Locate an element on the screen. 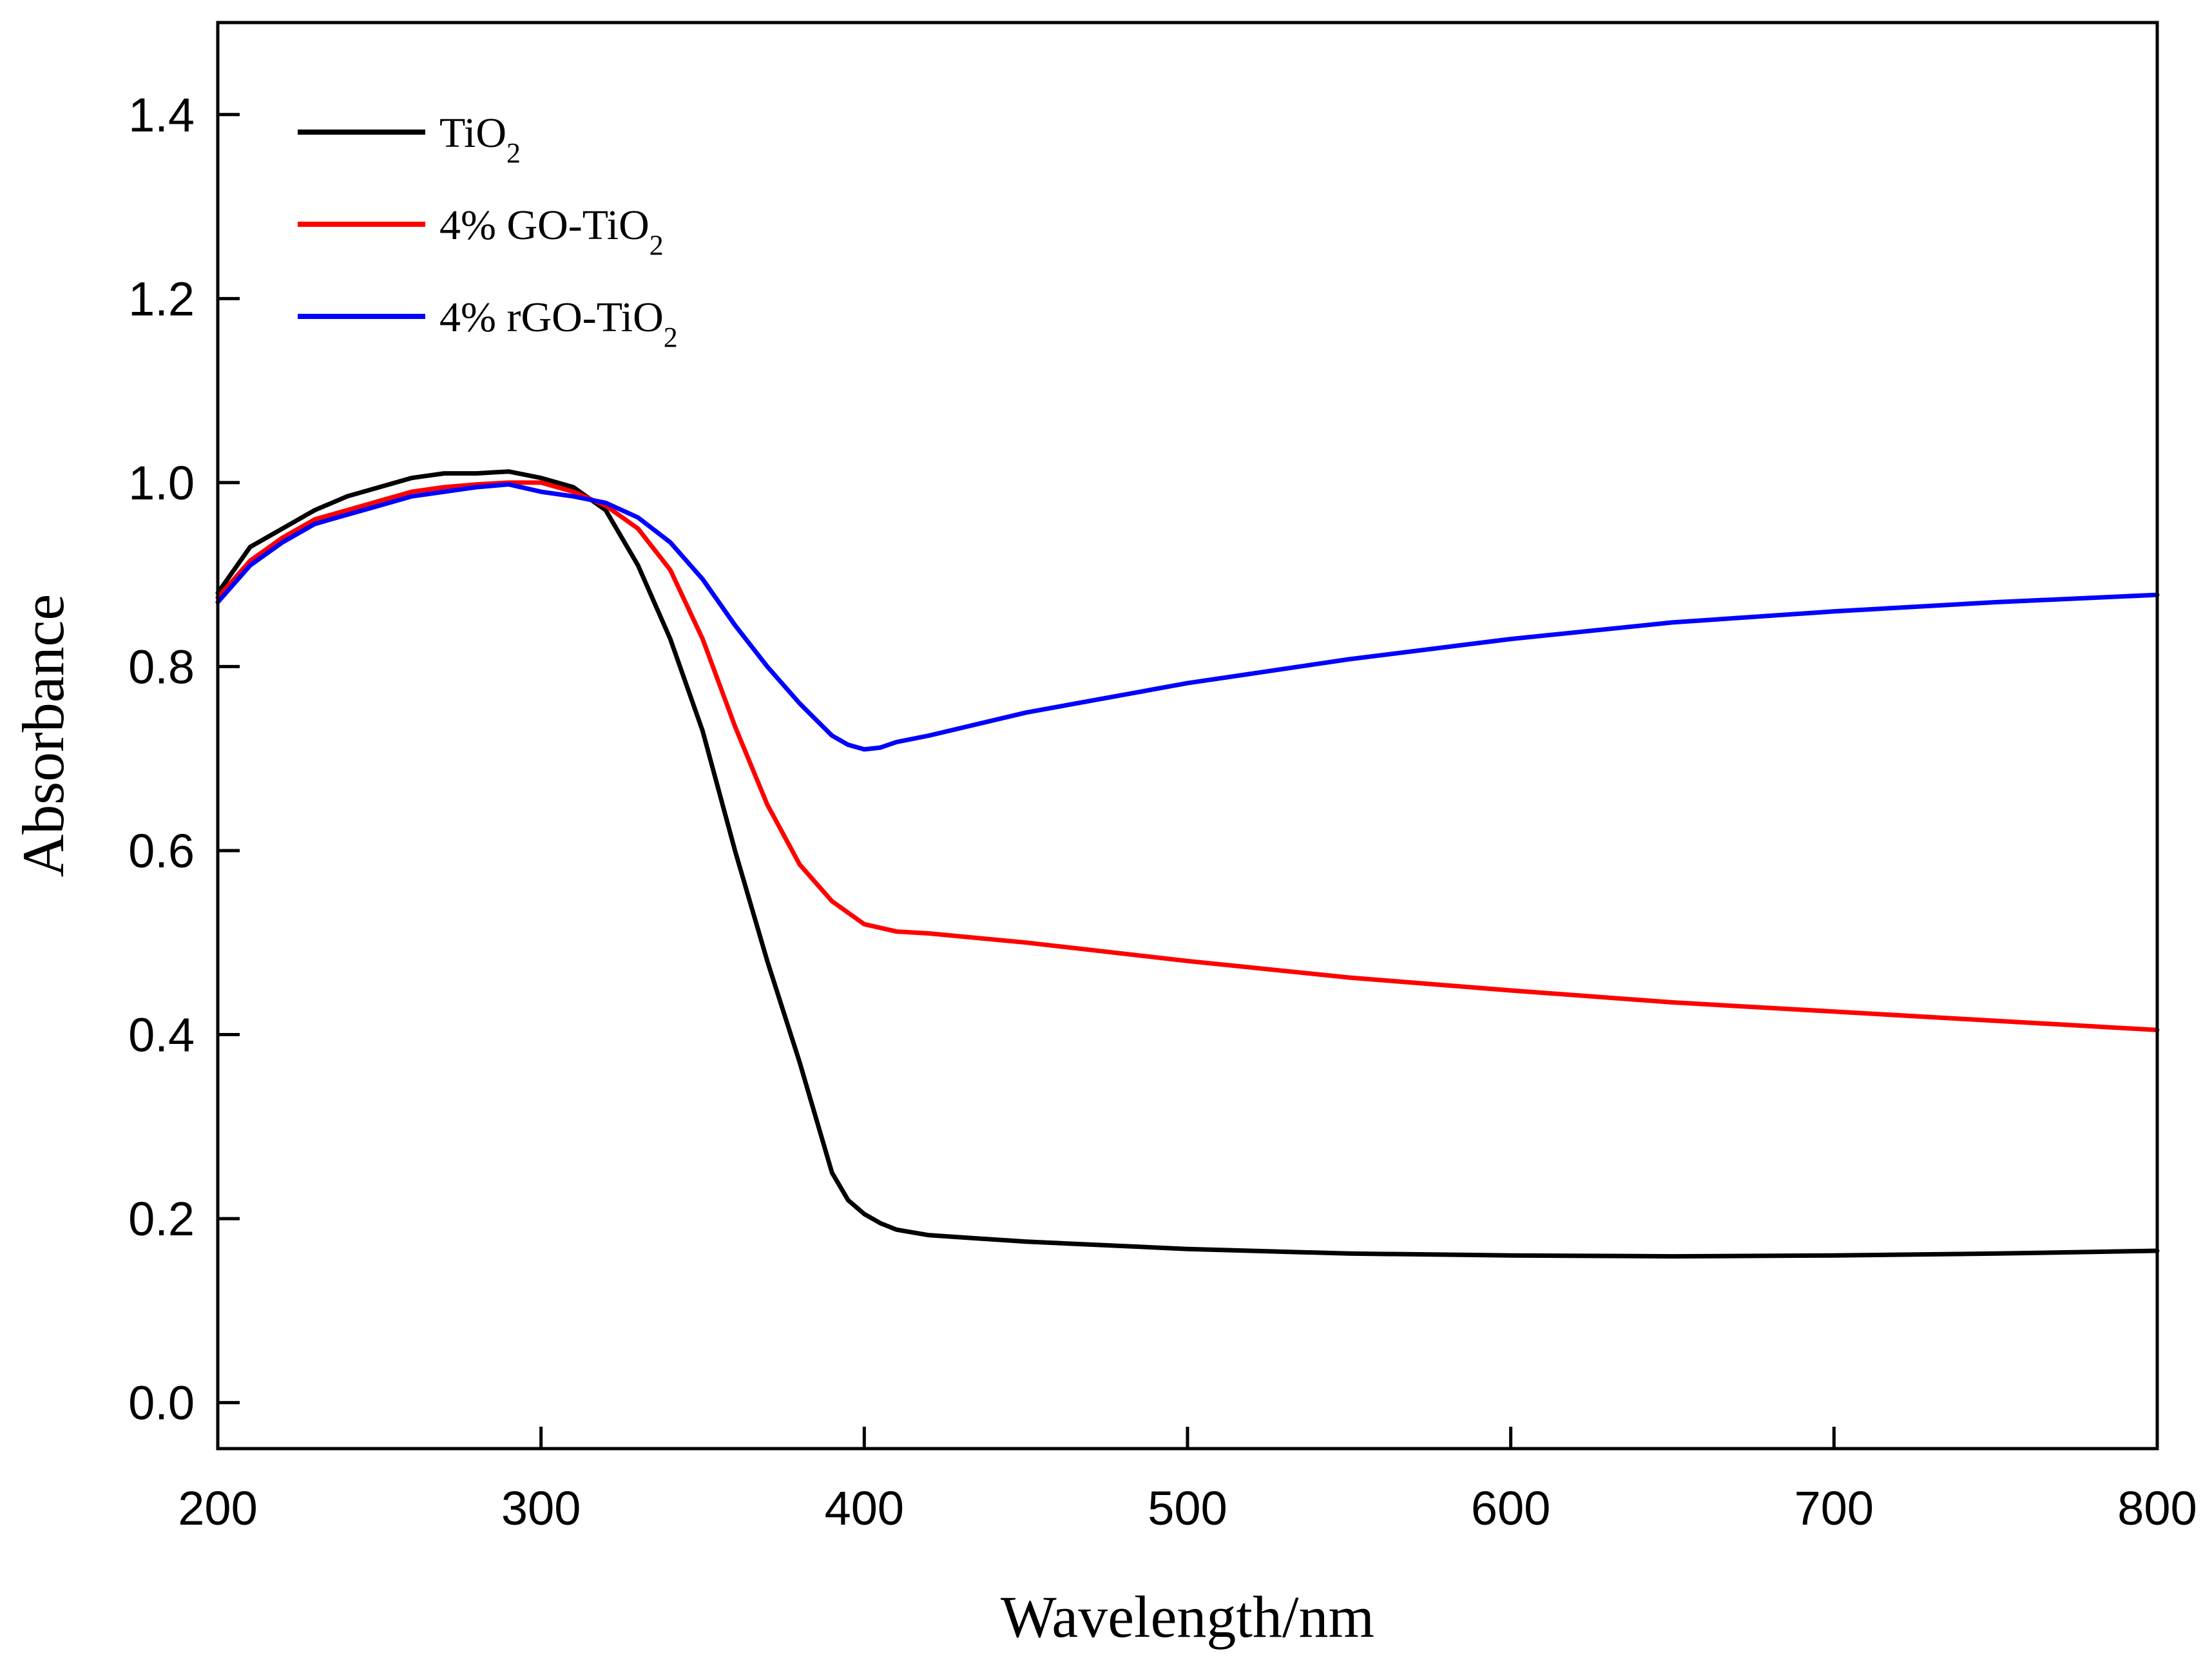  x-tick-label: 300 is located at coordinates (541, 1508).